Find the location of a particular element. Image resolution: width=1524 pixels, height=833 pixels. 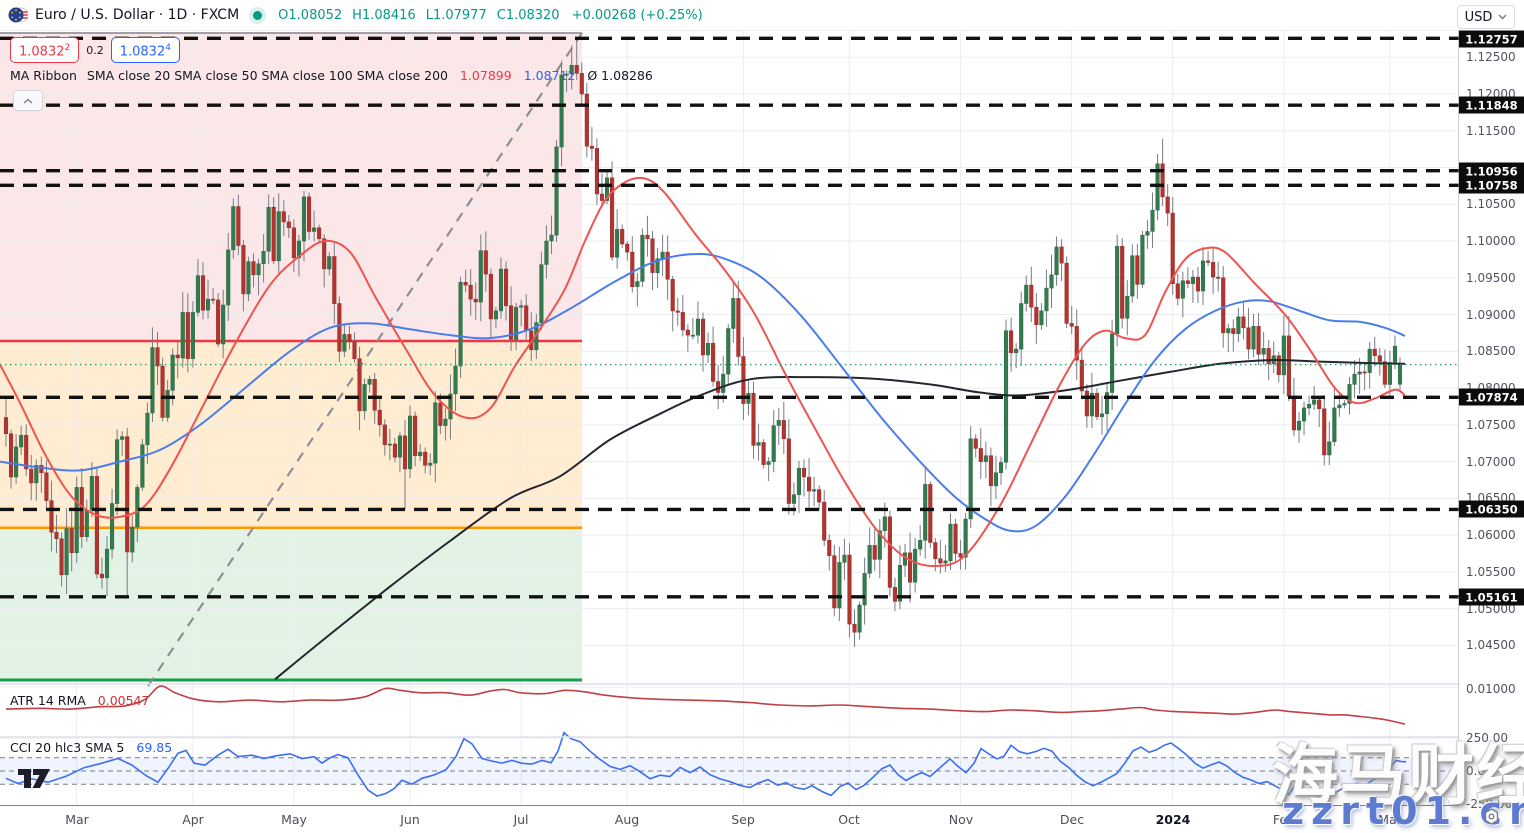

price-tick: 1.05000 is located at coordinates (1491, 609).